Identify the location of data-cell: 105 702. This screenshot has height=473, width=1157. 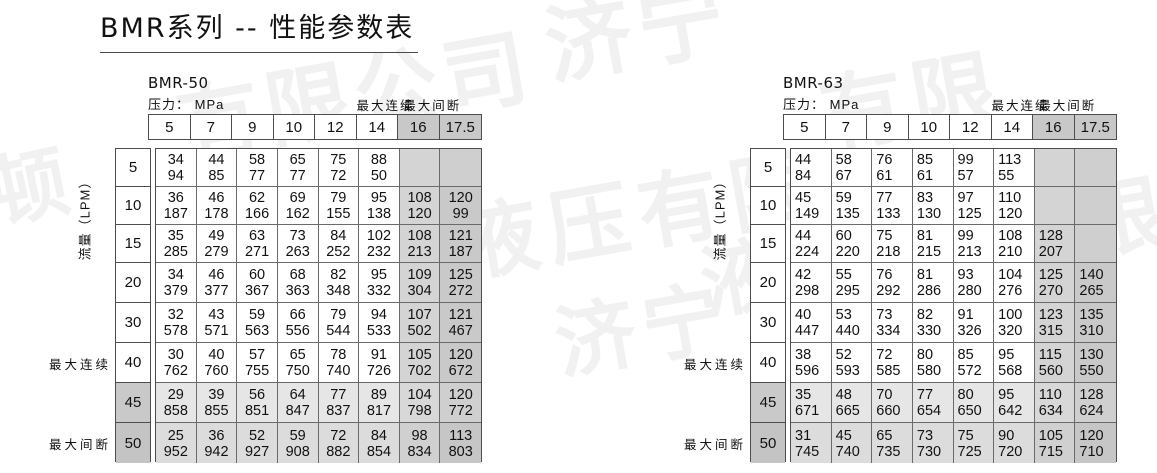
(420, 363).